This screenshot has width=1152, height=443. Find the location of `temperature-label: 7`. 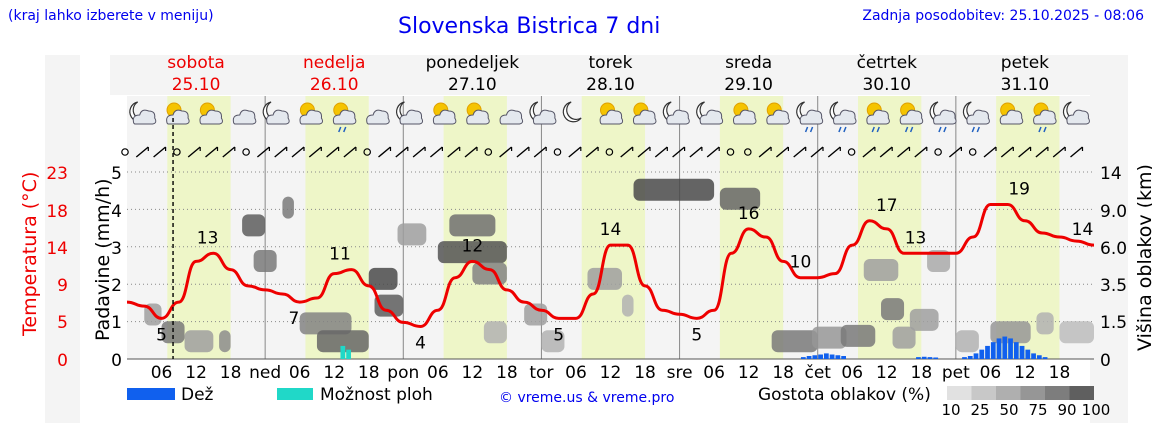

temperature-label: 7 is located at coordinates (294, 319).